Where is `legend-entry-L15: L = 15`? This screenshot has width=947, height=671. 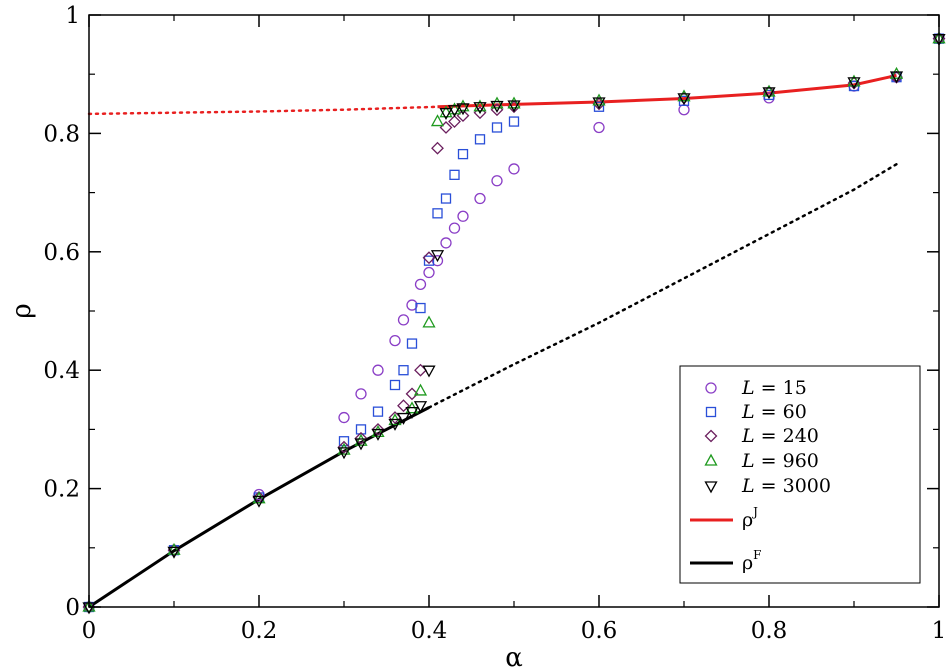
legend-entry-L15: L = 15 is located at coordinates (774, 388).